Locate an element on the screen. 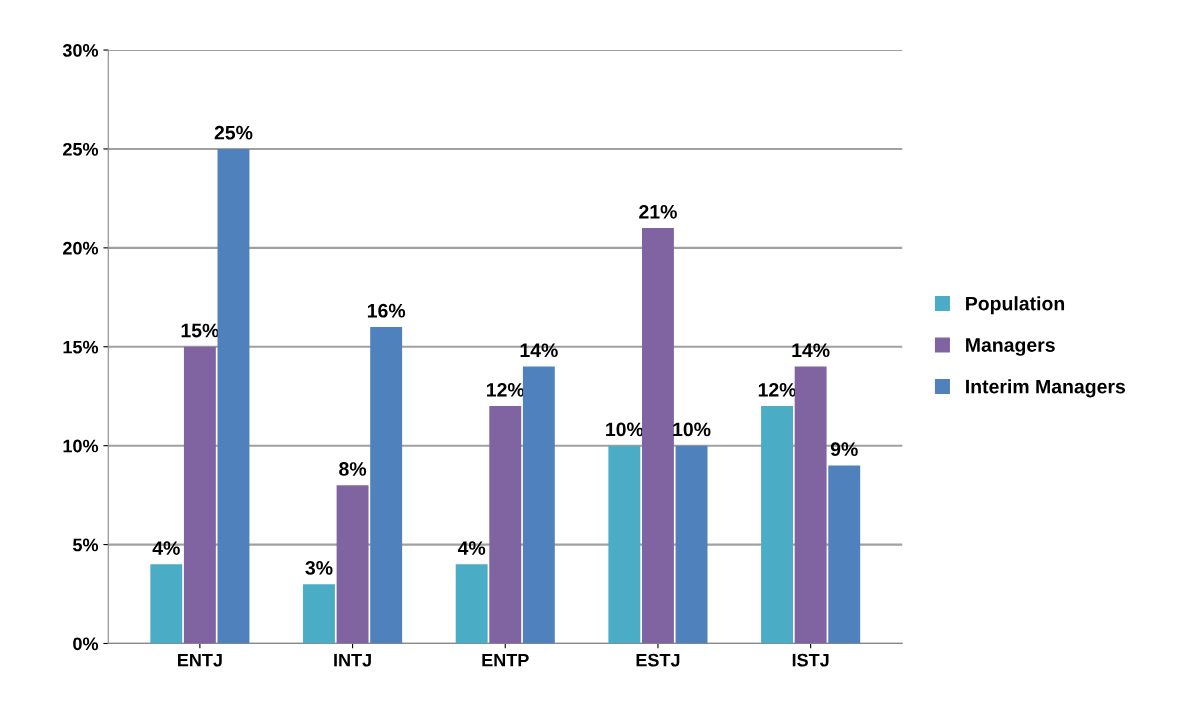 The height and width of the screenshot is (715, 1203). data-label: 16% is located at coordinates (386, 310).